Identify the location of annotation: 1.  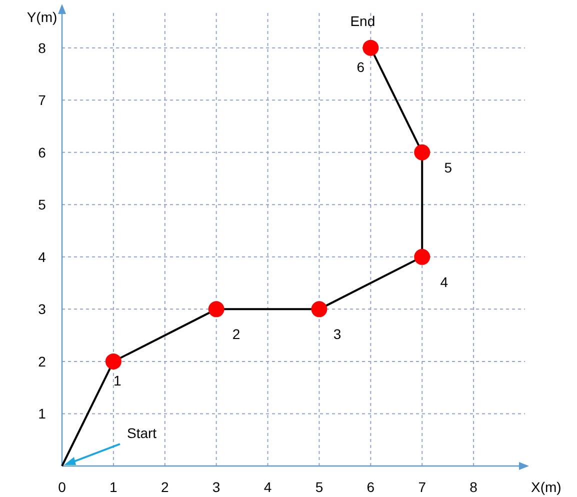
(118, 380).